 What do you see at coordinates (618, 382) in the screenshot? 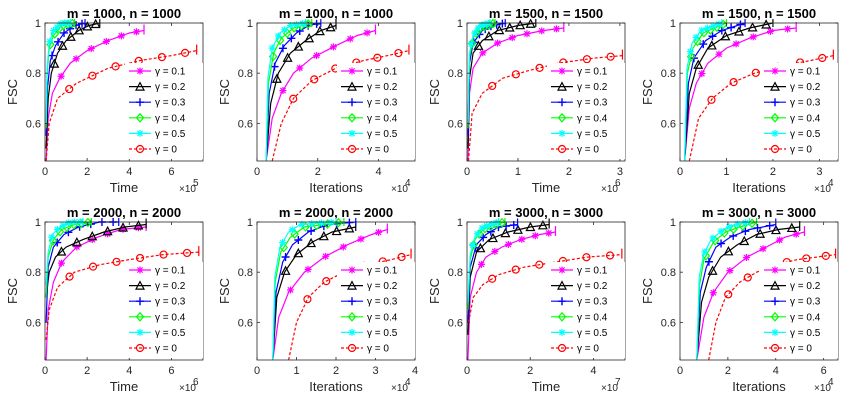
I see `x-exponent-power: 7` at bounding box center [618, 382].